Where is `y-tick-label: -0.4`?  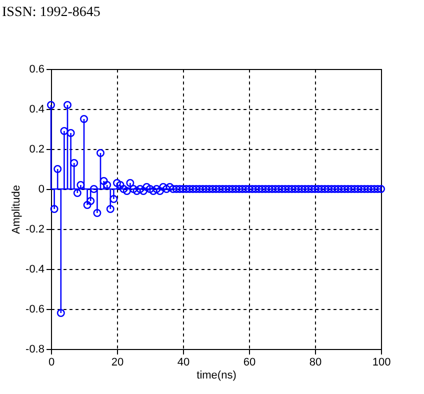
y-tick-label: -0.4 is located at coordinates (35, 270).